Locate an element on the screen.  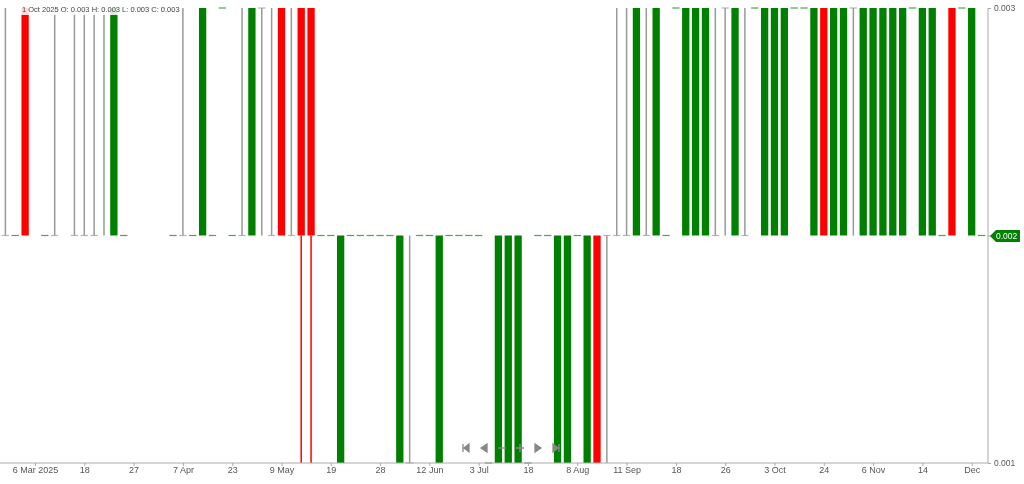
x-tick-label: 24 is located at coordinates (824, 470).